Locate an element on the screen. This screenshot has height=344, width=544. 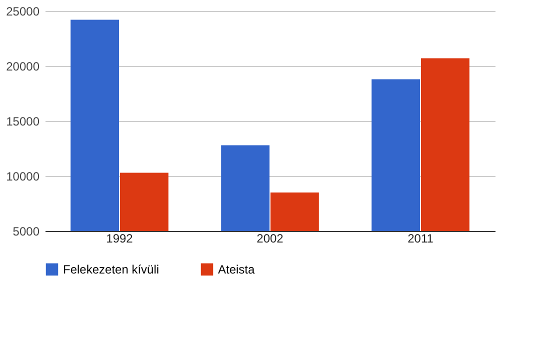
legend-label: Ateista is located at coordinates (237, 269).